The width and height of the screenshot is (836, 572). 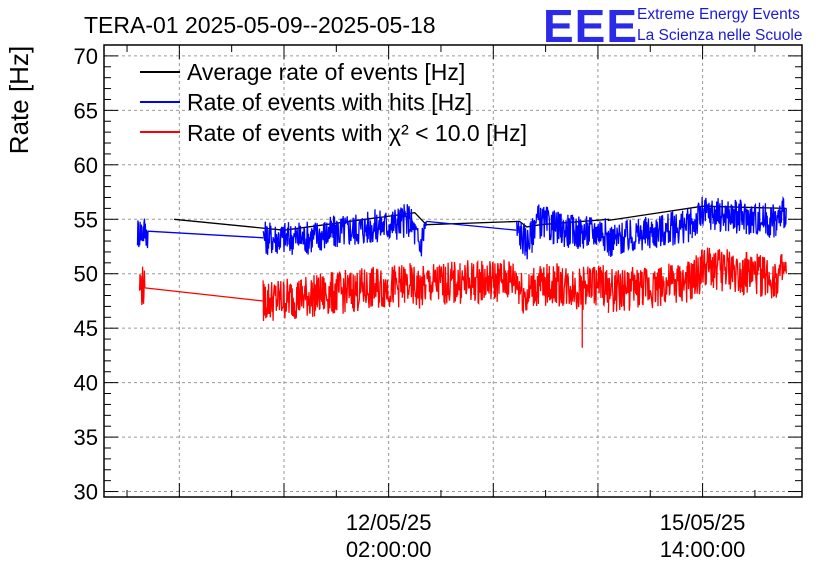 What do you see at coordinates (86, 56) in the screenshot?
I see `y-tick-label: 70` at bounding box center [86, 56].